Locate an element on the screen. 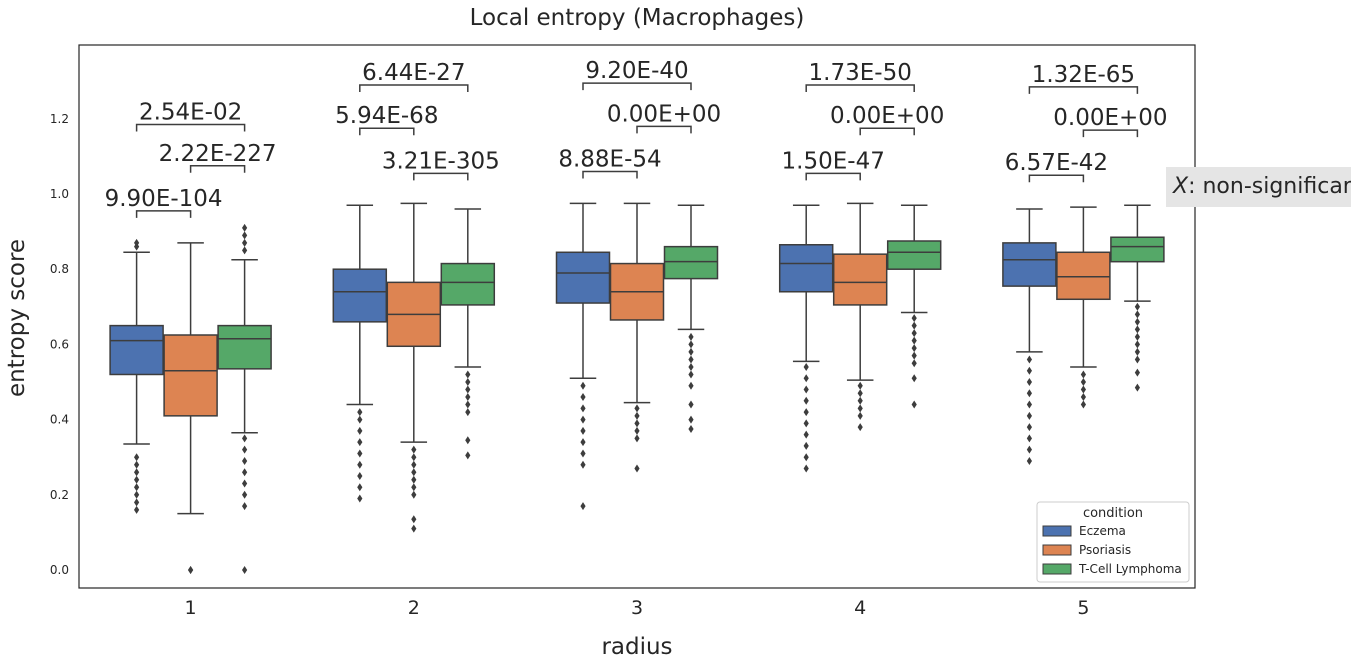  p-value-label: 1.73E-50 is located at coordinates (860, 73).